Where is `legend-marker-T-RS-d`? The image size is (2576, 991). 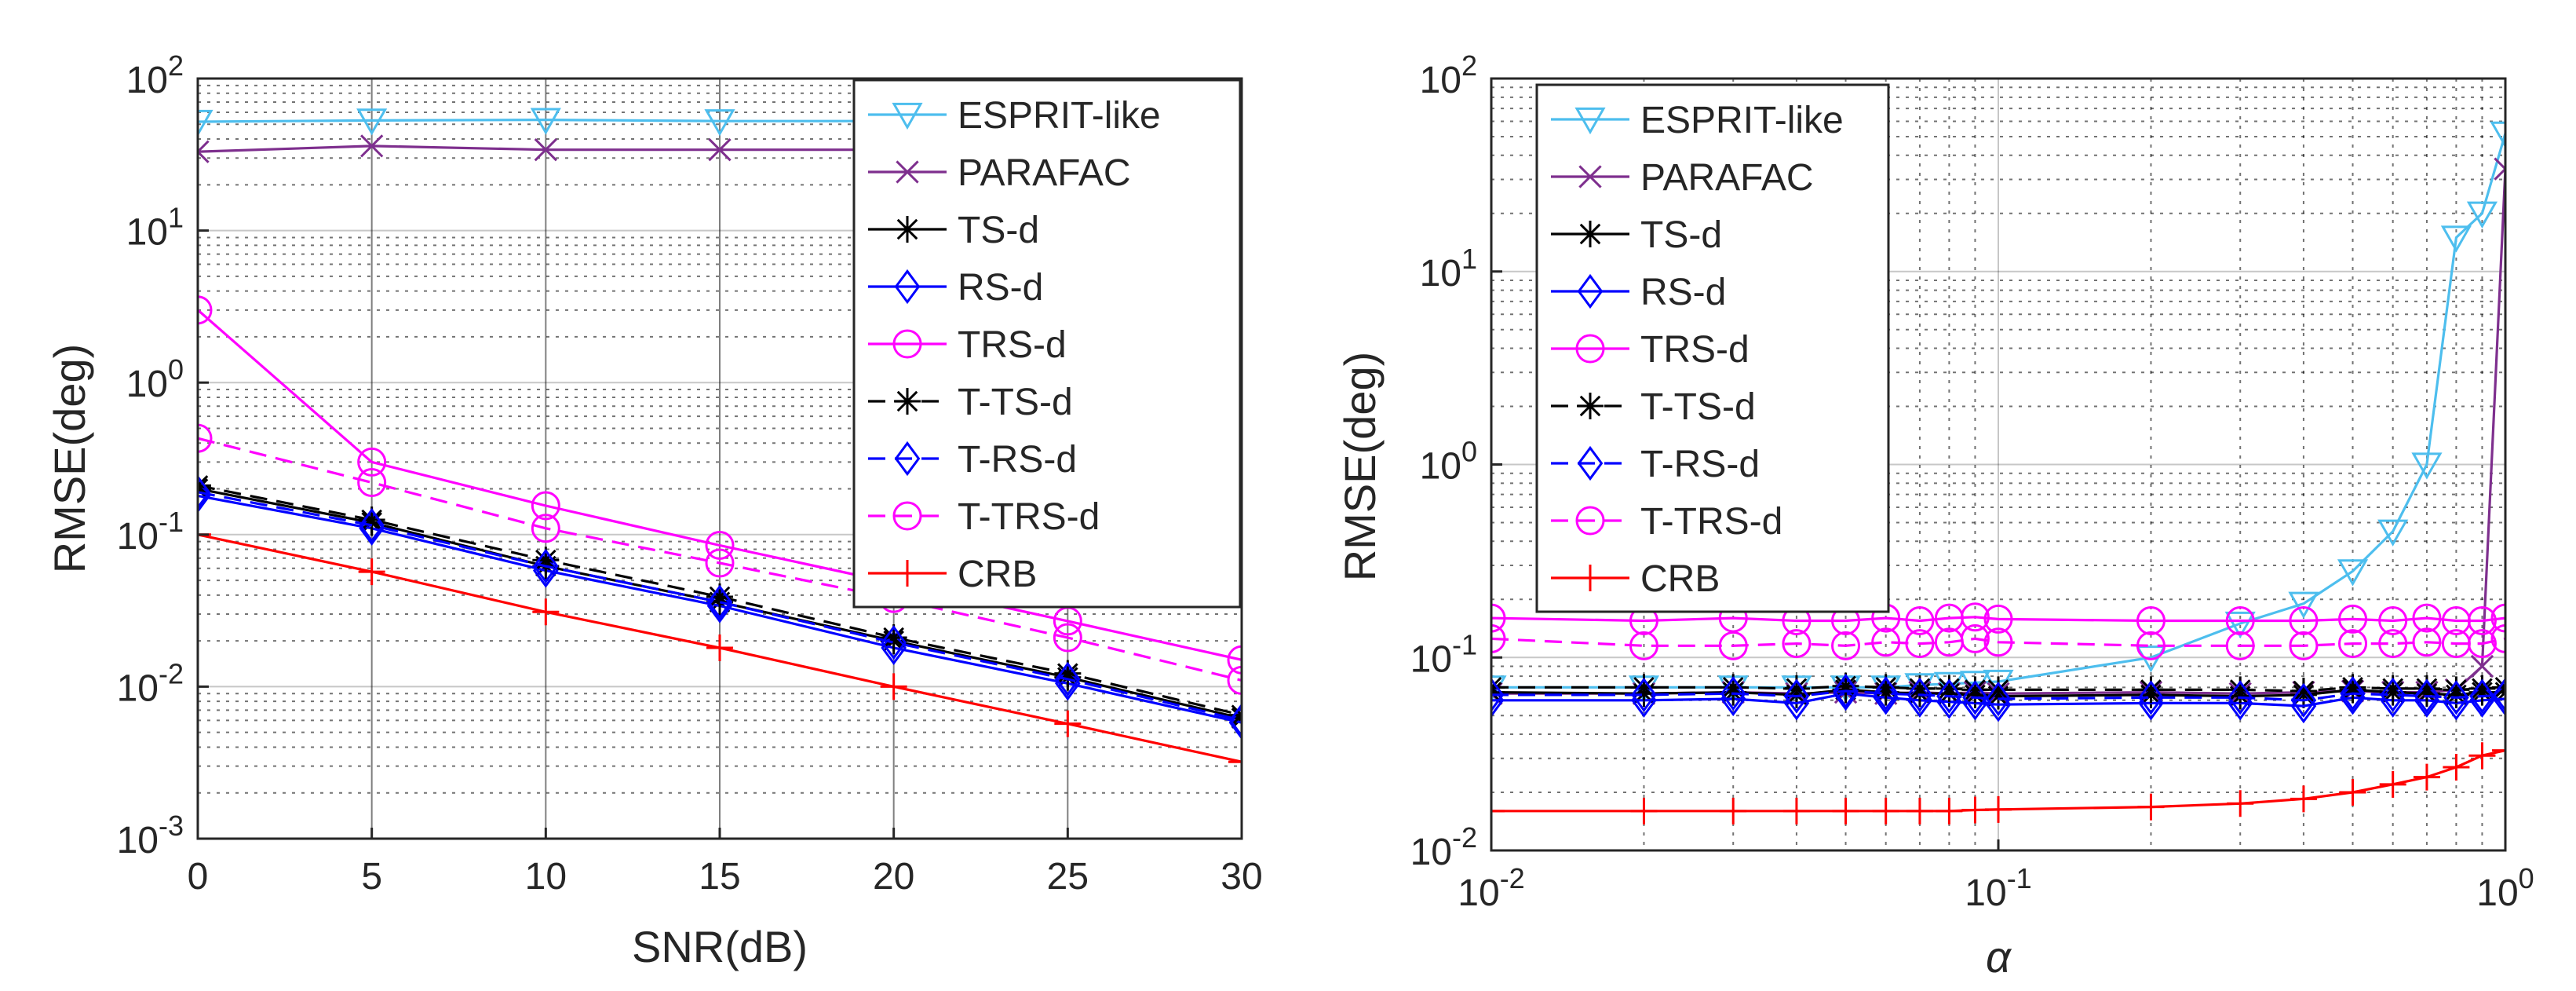
legend-marker-T-RS-d is located at coordinates (1590, 463).